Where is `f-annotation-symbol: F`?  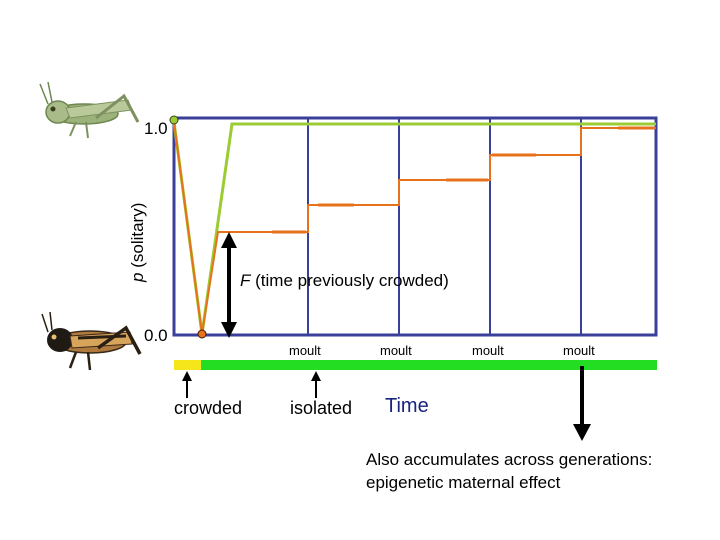 f-annotation-symbol: F is located at coordinates (245, 280).